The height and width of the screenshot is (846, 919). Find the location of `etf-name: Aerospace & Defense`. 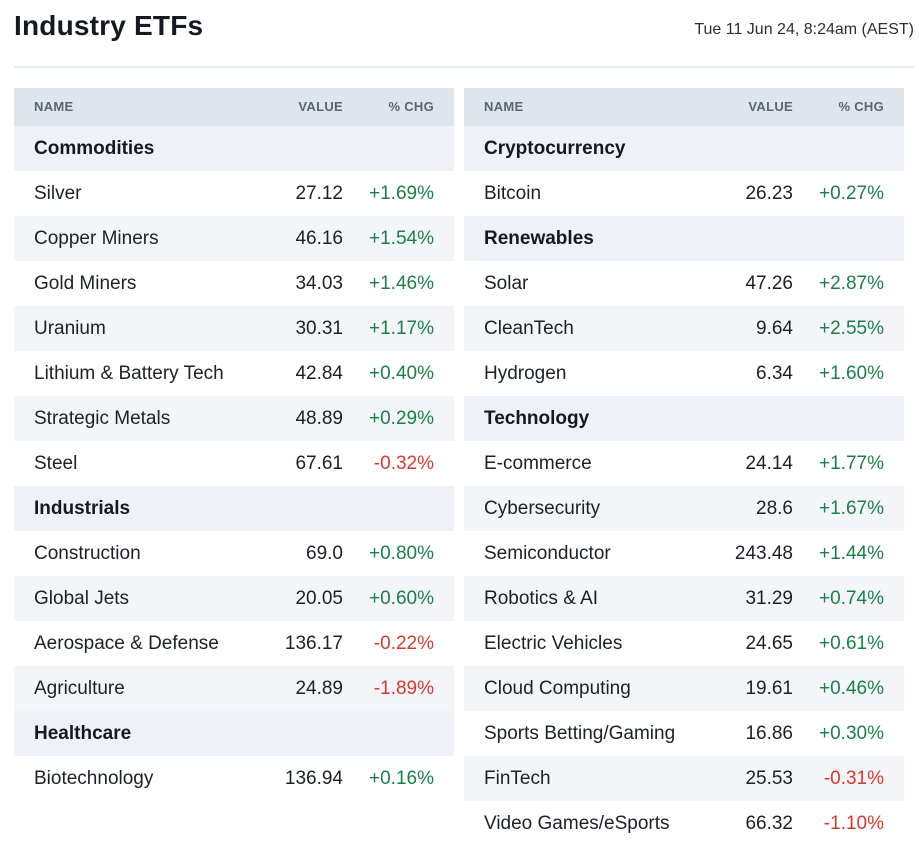

etf-name: Aerospace & Defense is located at coordinates (126, 643).